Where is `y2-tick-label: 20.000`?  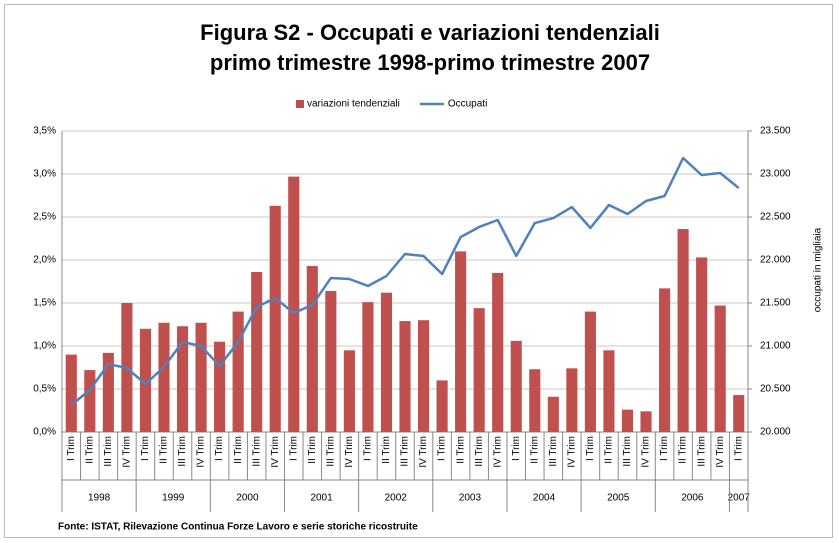 y2-tick-label: 20.000 is located at coordinates (775, 432).